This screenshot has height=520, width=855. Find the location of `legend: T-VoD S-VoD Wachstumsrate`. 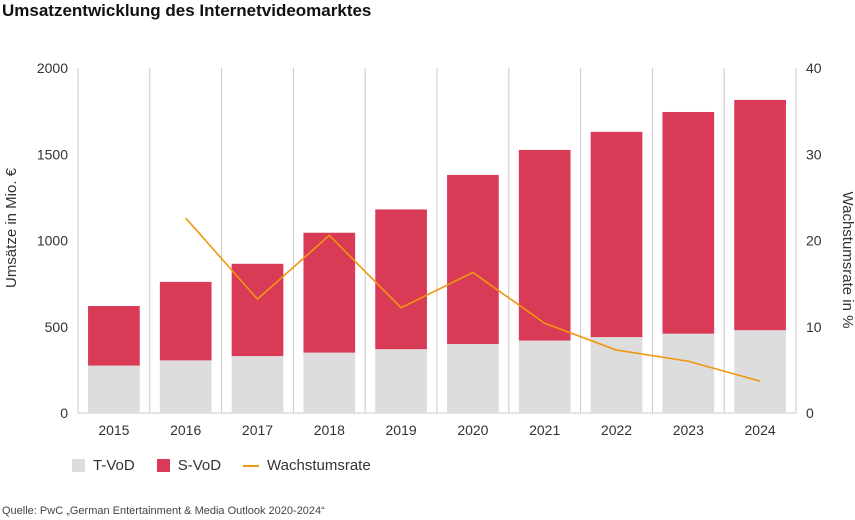

legend: T-VoD S-VoD Wachstumsrate is located at coordinates (232, 465).